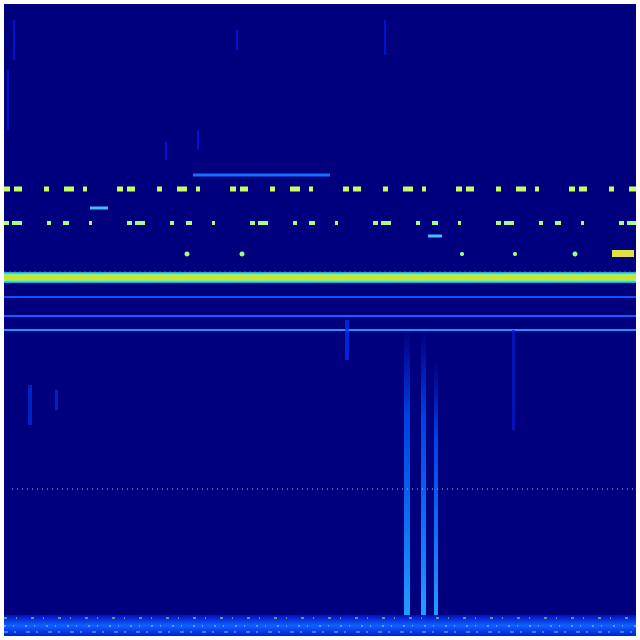 The width and height of the screenshot is (640, 640). I want to click on hot-band, so click(320, 277).